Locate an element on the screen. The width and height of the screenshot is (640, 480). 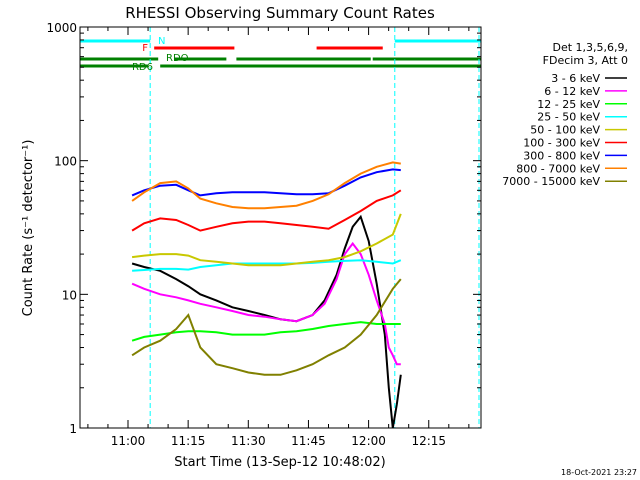
flag-bars is located at coordinates (280, 53).